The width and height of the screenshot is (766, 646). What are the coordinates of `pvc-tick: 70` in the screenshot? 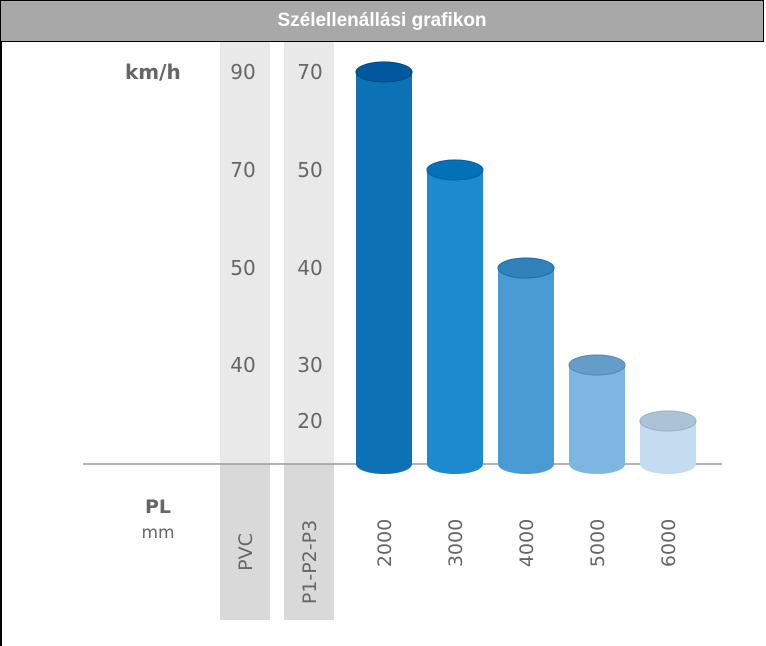 It's located at (242, 170).